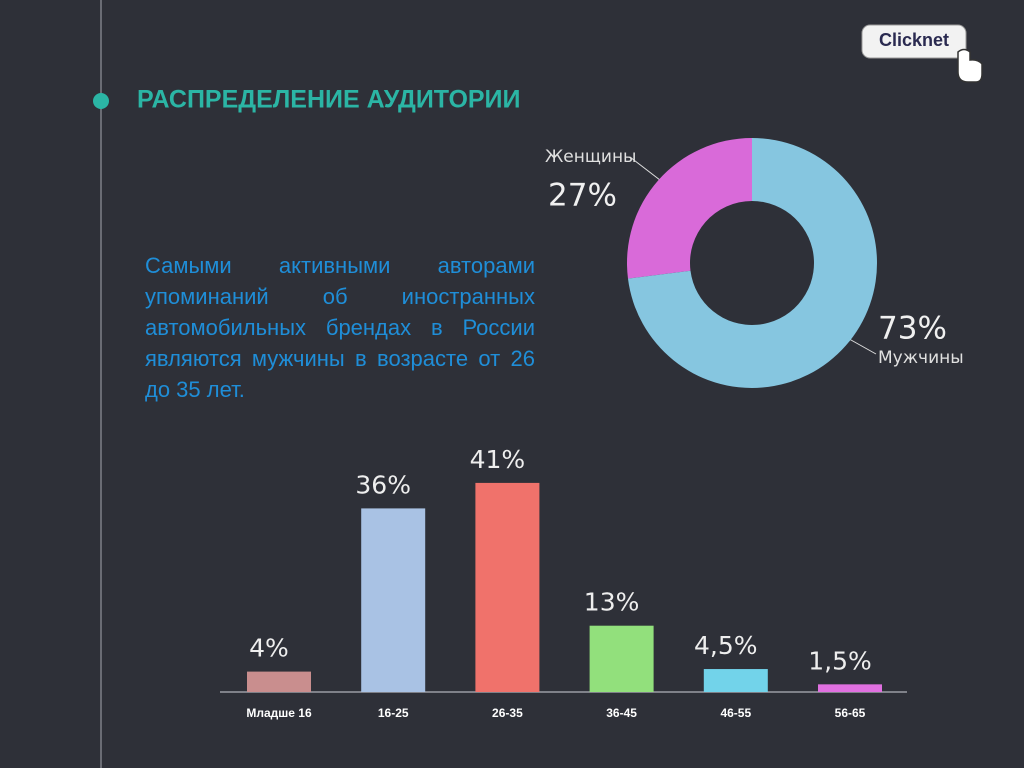  Describe the element at coordinates (383, 484) in the screenshot. I see `value-label: 36%` at that location.